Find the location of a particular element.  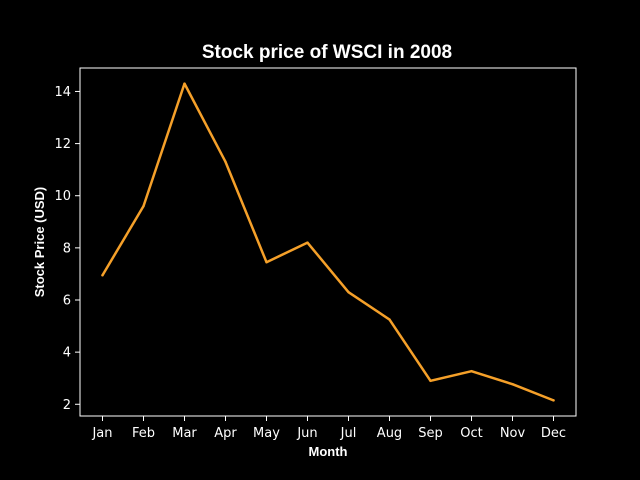

y-tick-label: 4 is located at coordinates (67, 353).